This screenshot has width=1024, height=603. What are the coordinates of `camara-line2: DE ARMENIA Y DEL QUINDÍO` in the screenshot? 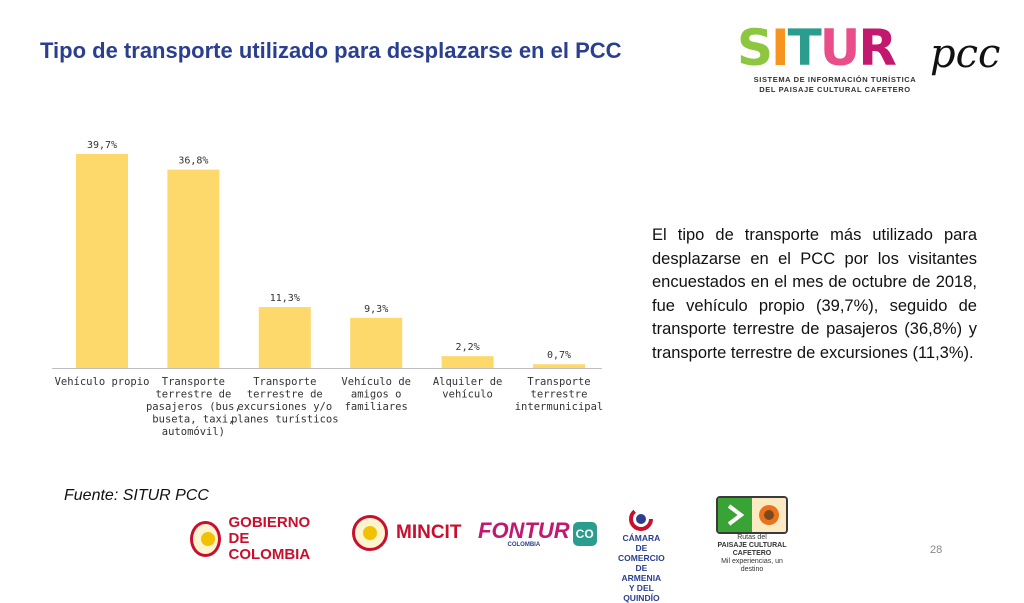 It's located at (641, 583).